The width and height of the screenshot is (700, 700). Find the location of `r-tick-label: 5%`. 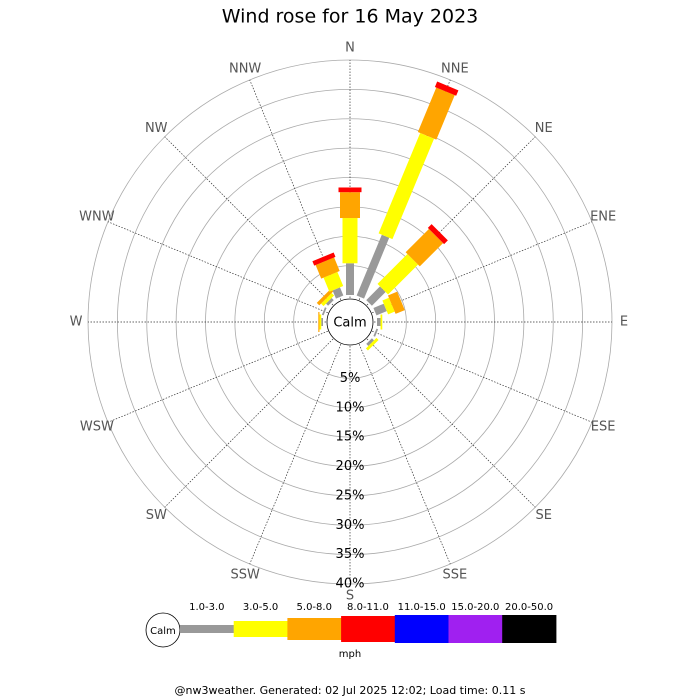

r-tick-label: 5% is located at coordinates (350, 378).